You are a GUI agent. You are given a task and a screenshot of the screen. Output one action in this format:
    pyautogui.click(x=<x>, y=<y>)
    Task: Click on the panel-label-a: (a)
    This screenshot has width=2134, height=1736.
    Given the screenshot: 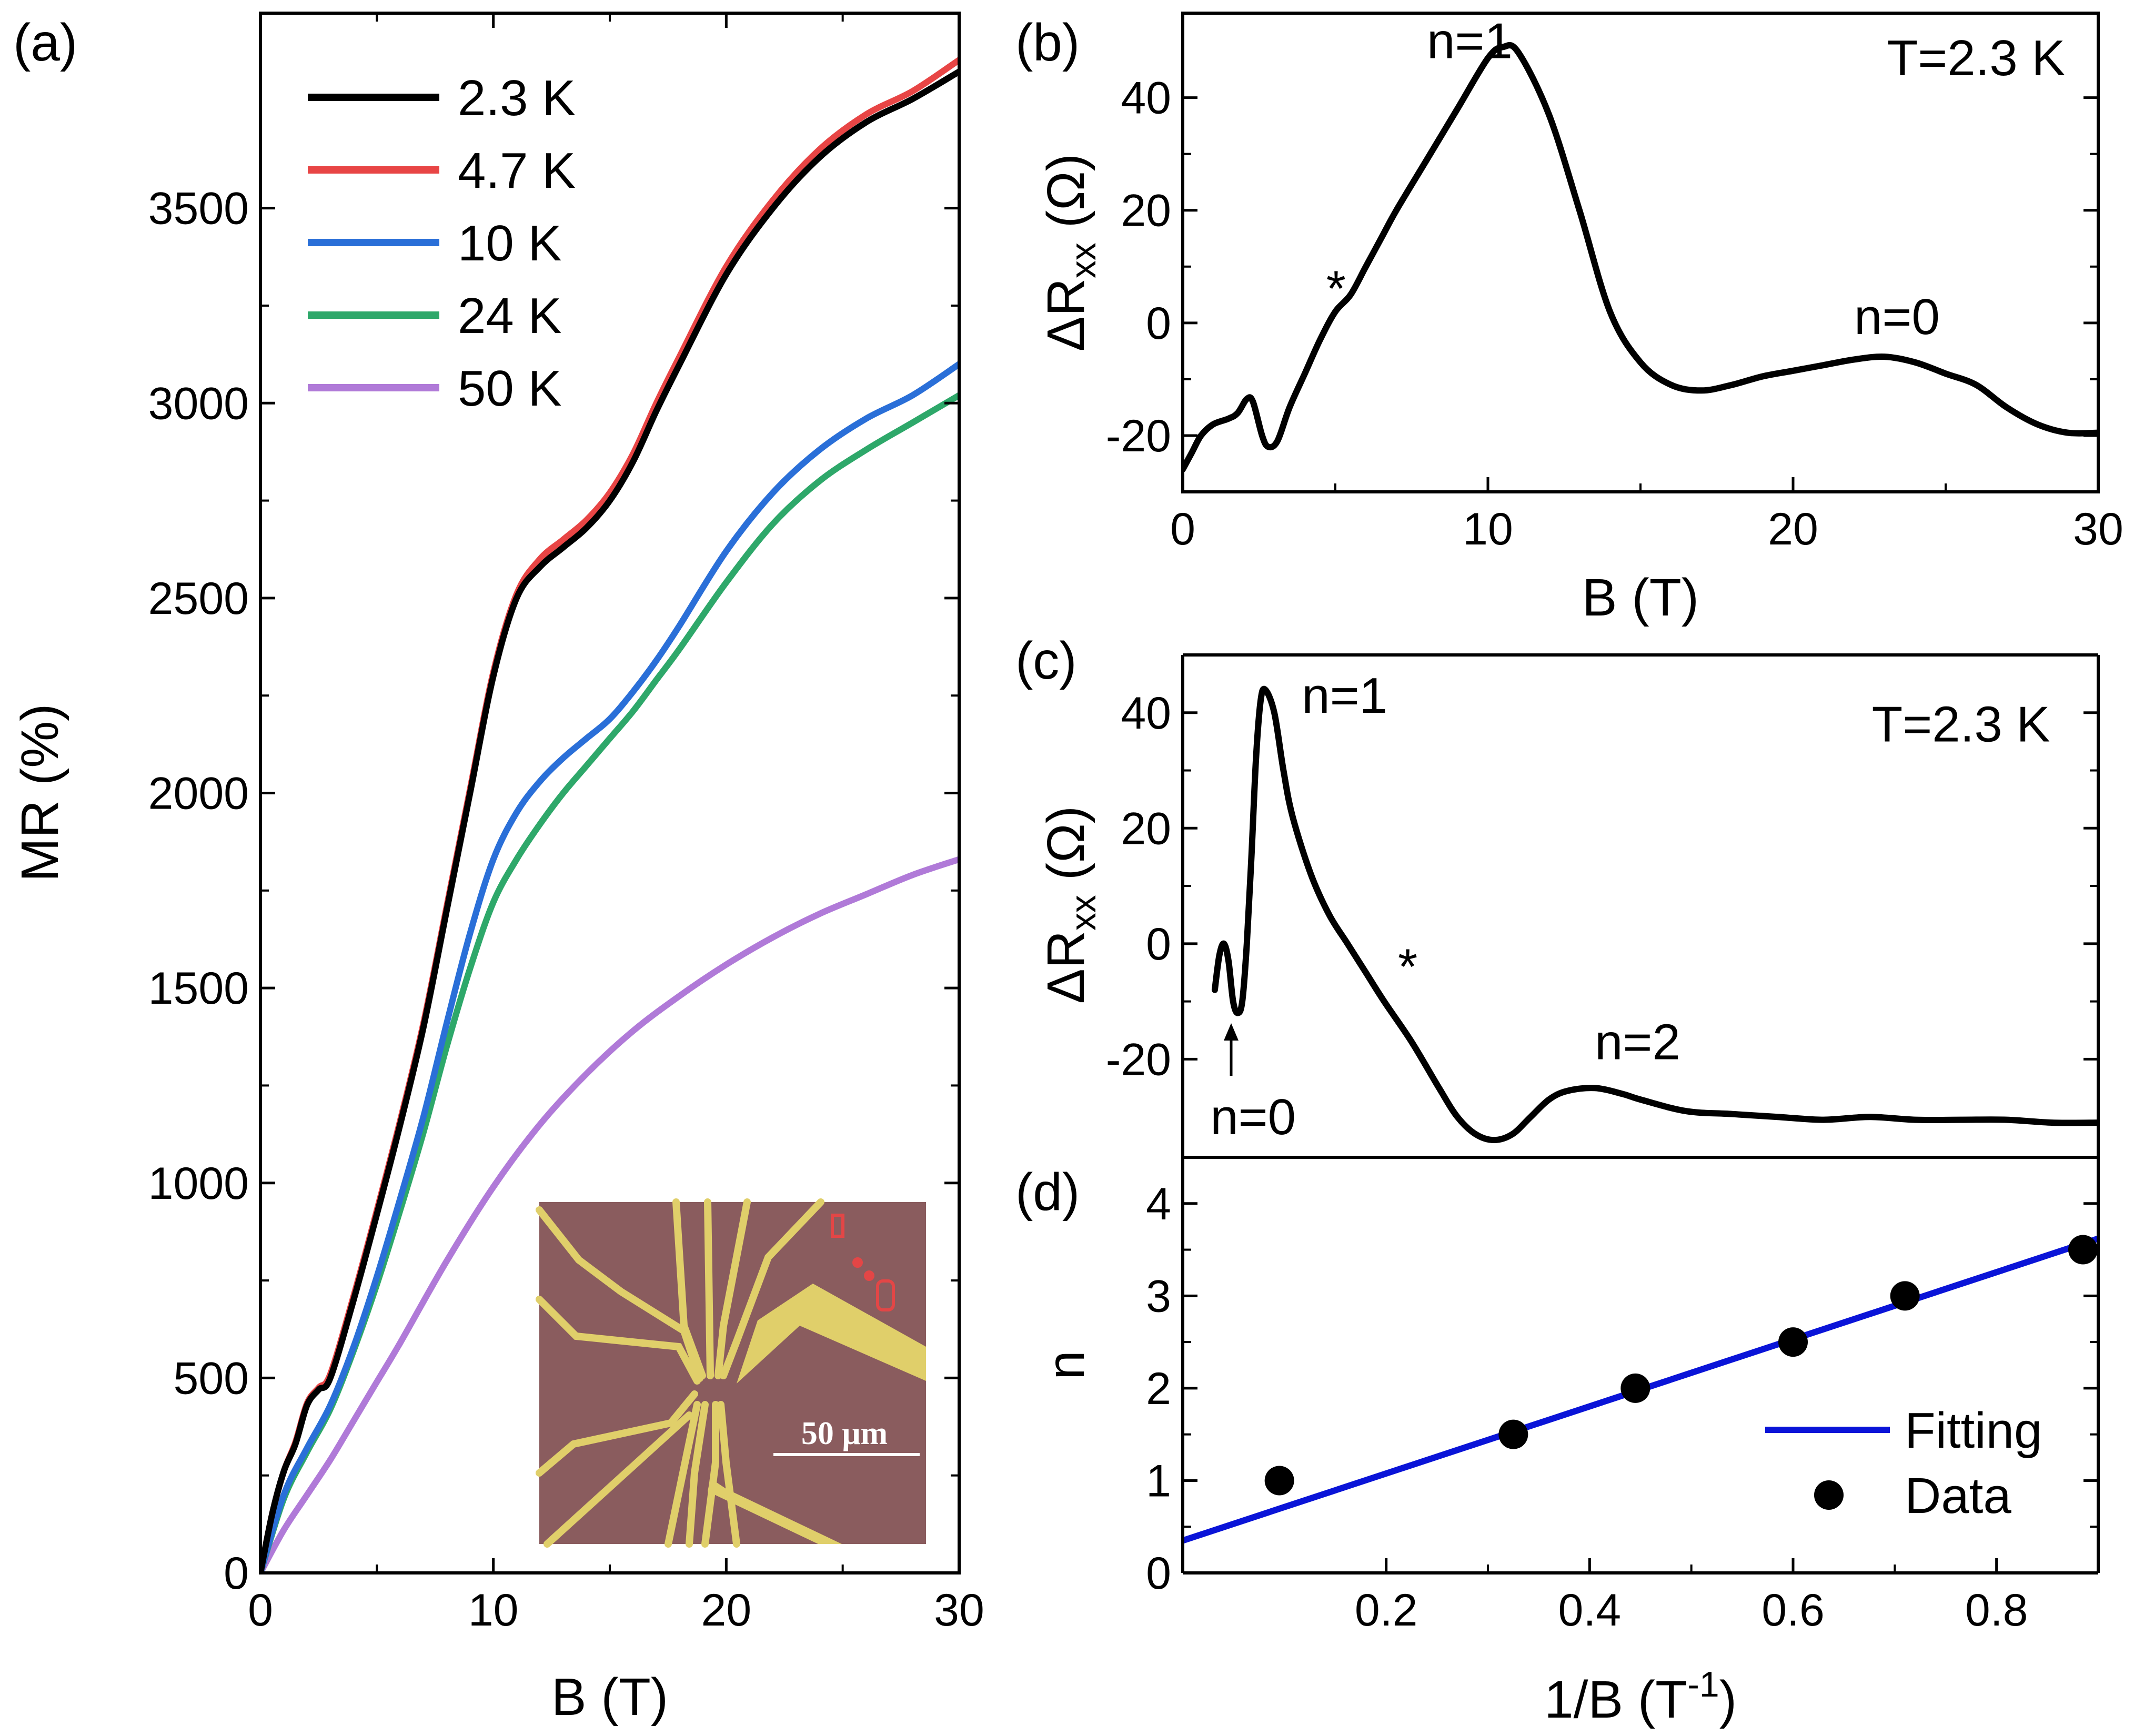 What is the action you would take?
    pyautogui.click(x=45, y=42)
    